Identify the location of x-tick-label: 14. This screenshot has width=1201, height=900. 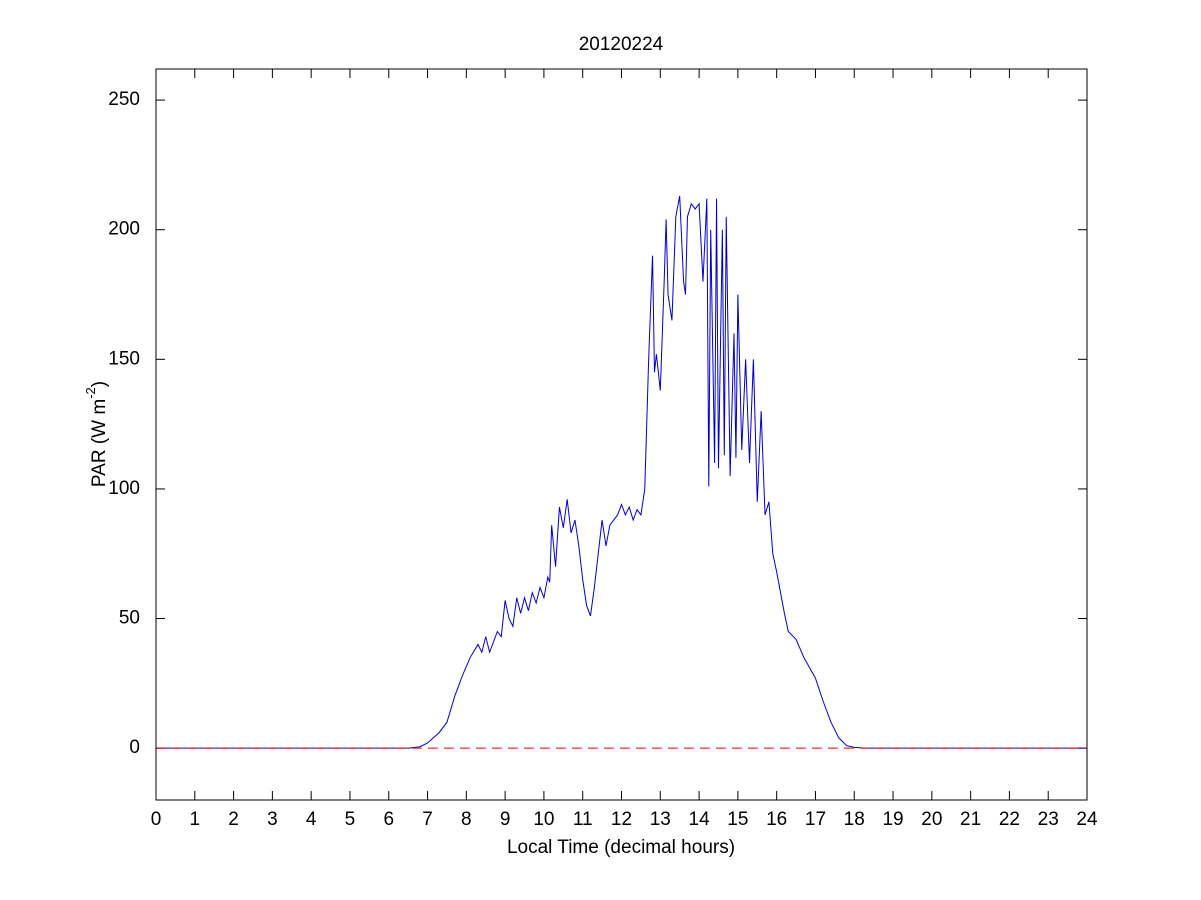
(700, 819).